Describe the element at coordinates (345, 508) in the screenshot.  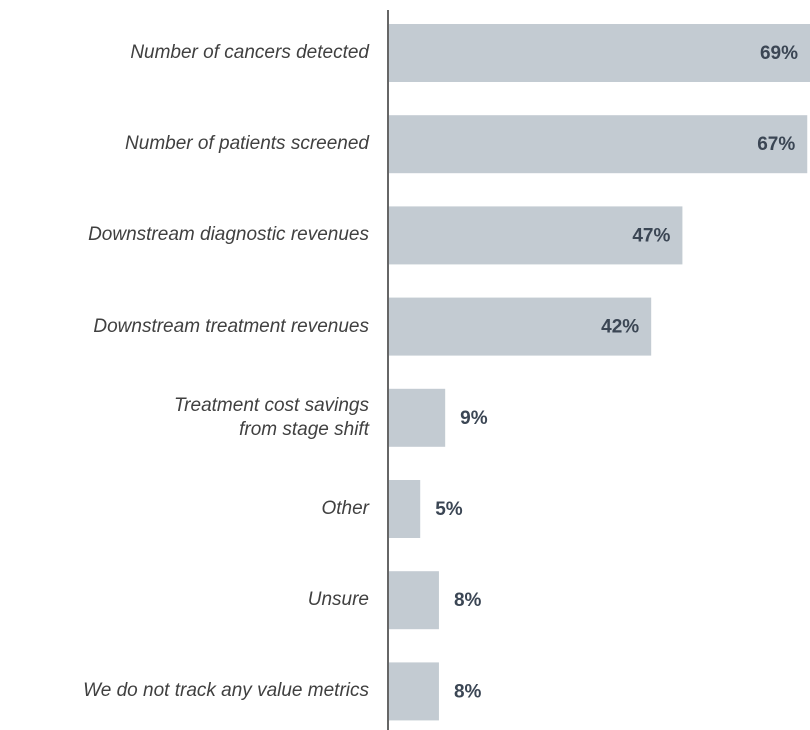
I see `category-label: Other` at that location.